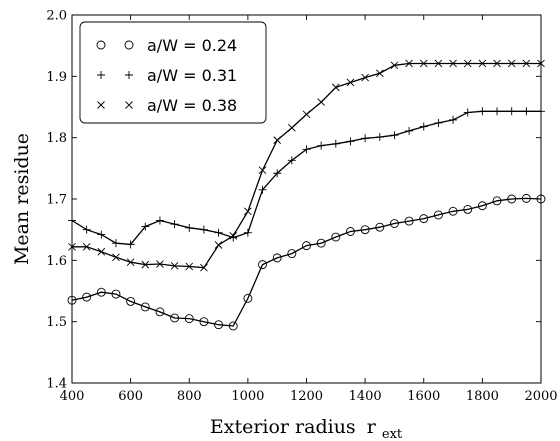  What do you see at coordinates (72, 396) in the screenshot?
I see `x-tick-label: 400` at bounding box center [72, 396].